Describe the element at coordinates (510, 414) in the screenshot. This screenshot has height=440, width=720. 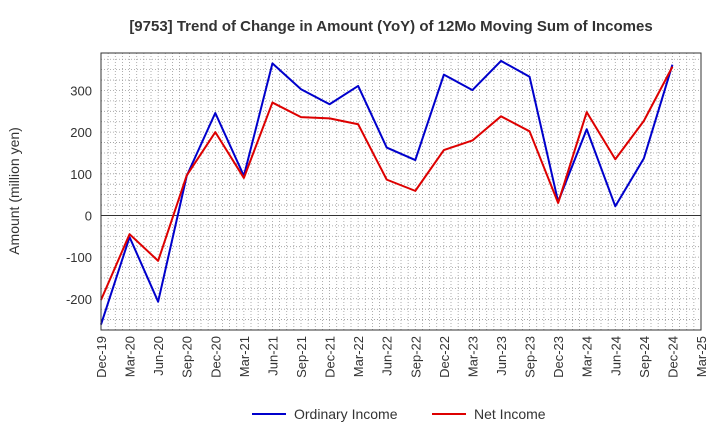
I see `legend-label: Net Income` at that location.